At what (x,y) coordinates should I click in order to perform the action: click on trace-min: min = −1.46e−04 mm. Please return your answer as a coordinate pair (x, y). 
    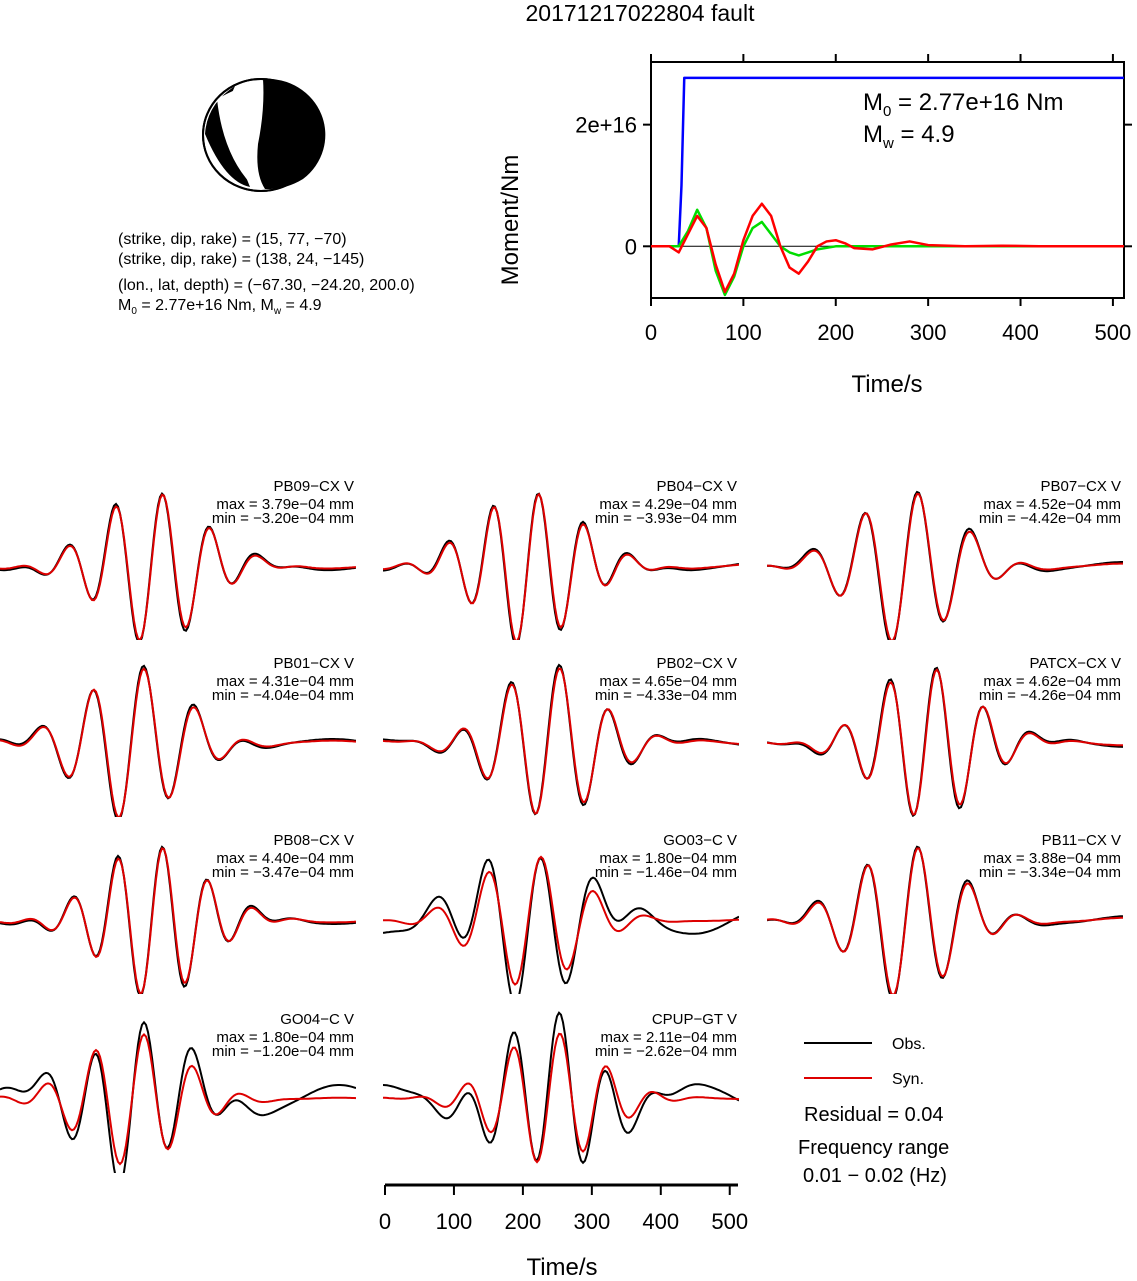
    Looking at the image, I should click on (665, 872).